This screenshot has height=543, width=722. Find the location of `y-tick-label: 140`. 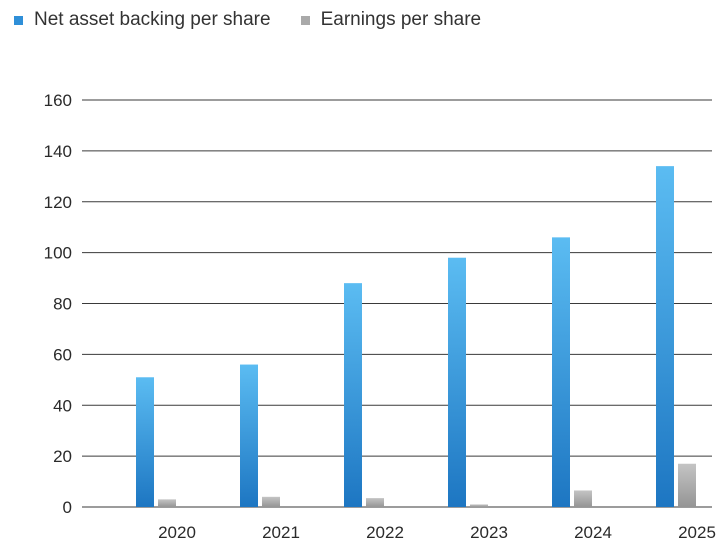

y-tick-label: 140 is located at coordinates (58, 151).